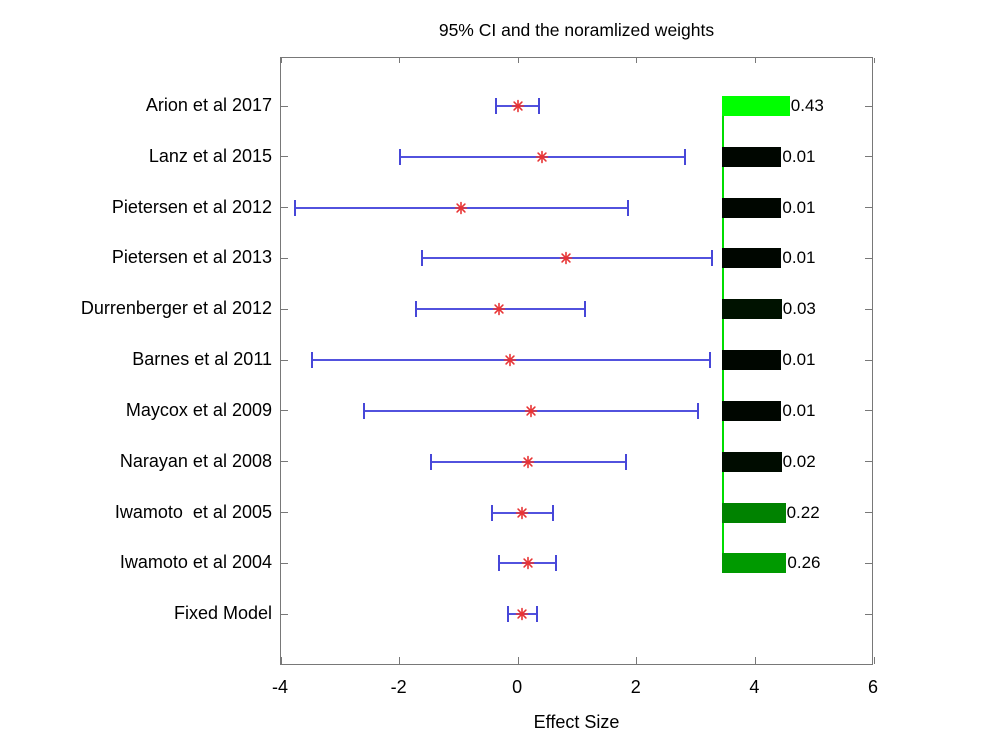 This screenshot has width=1000, height=750. What do you see at coordinates (803, 512) in the screenshot?
I see `weight-value-label: 0.22` at bounding box center [803, 512].